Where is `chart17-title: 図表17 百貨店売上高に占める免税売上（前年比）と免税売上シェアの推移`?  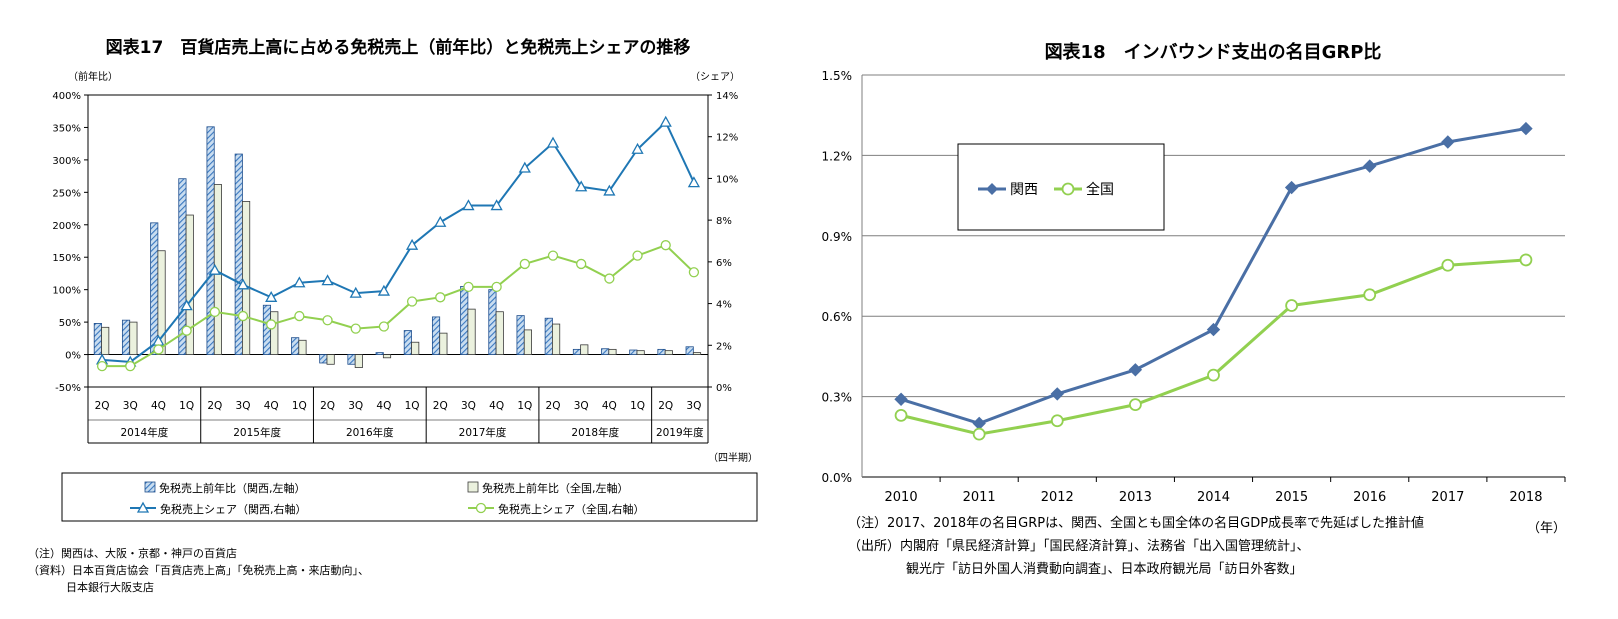 chart17-title: 図表17 百貨店売上高に占める免税売上（前年比）と免税売上シェアの推移 is located at coordinates (398, 47).